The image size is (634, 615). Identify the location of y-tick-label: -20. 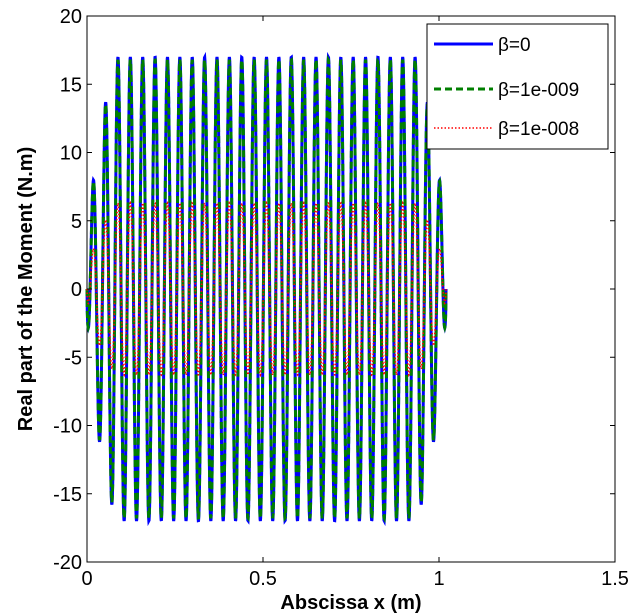
(67, 563).